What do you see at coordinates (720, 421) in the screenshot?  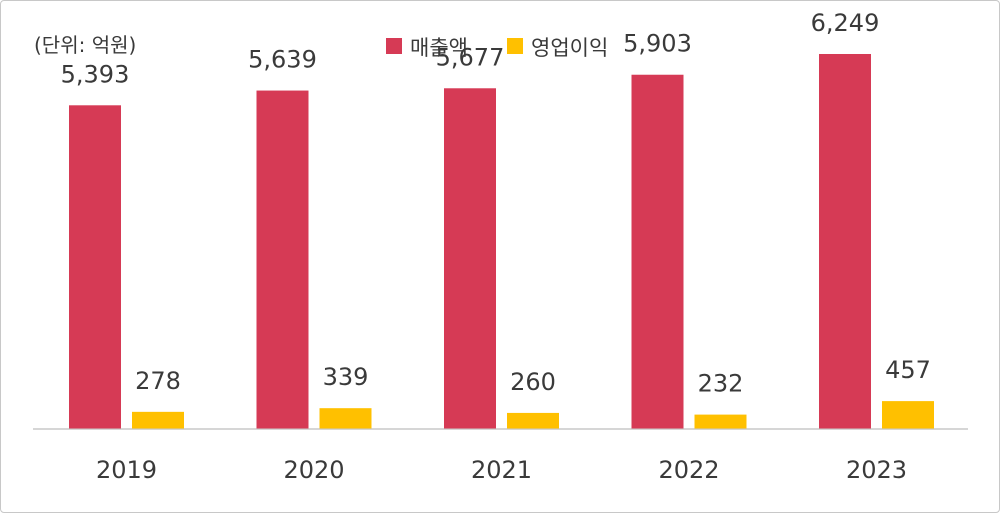 I see `bar-operating-profit-2022` at bounding box center [720, 421].